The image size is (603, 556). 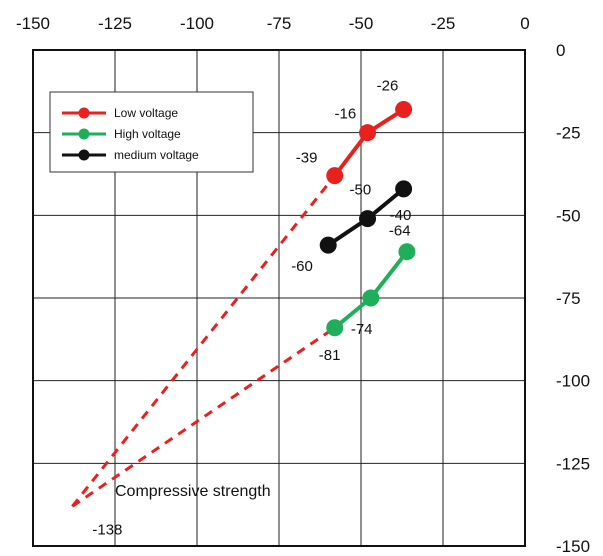 What do you see at coordinates (443, 23) in the screenshot?
I see `x-tick-label: -25` at bounding box center [443, 23].